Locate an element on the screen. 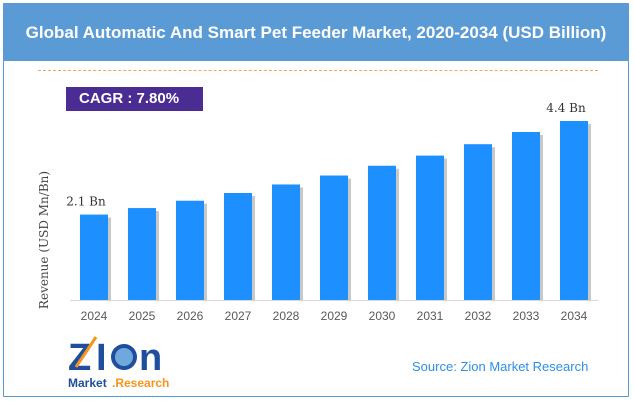  x-tick-label: 2027 is located at coordinates (238, 316).